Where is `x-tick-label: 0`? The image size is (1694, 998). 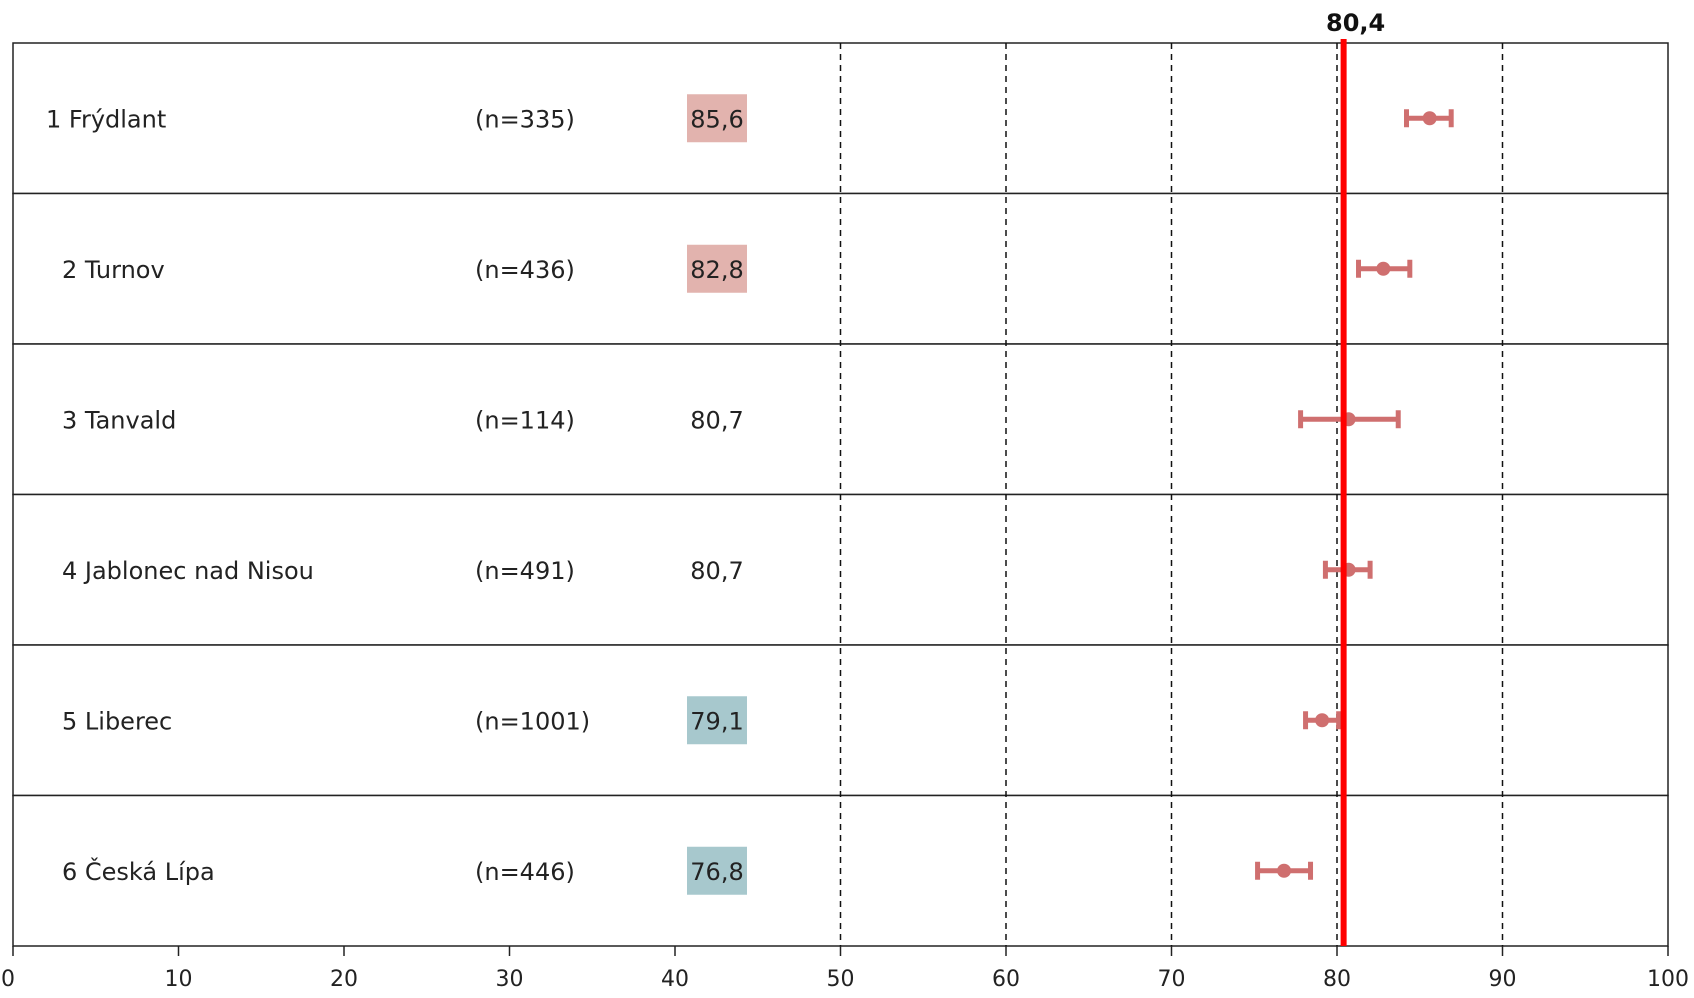 x-tick-label: 0 is located at coordinates (8, 979).